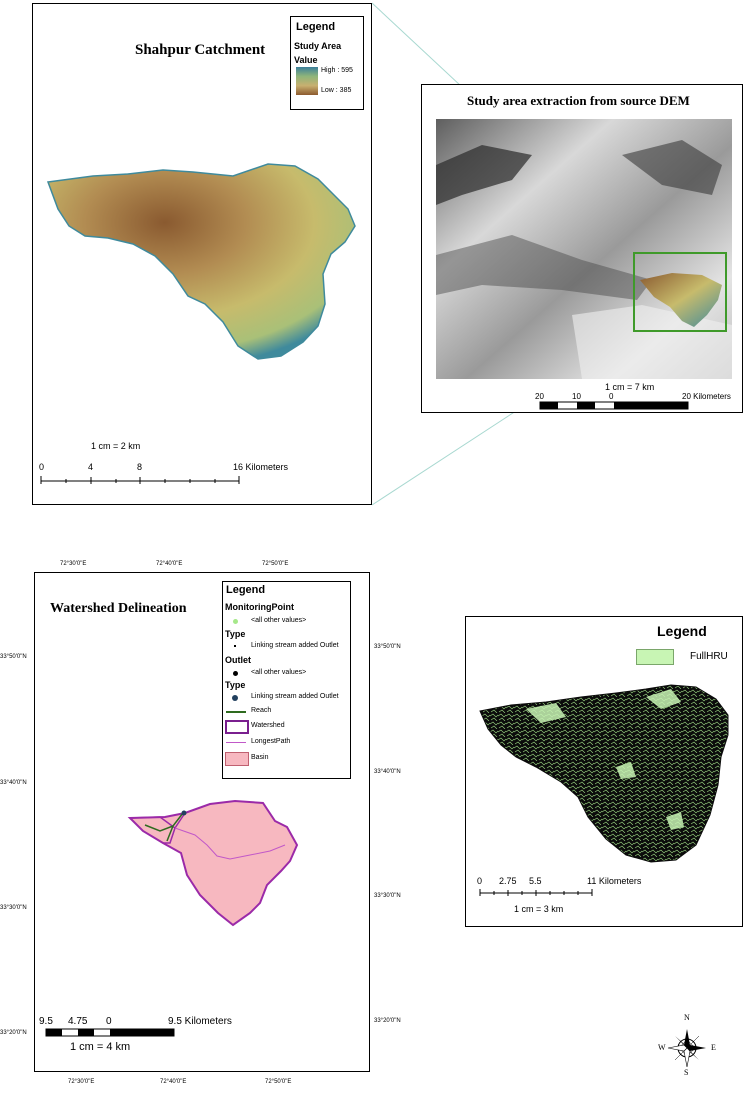 This screenshot has height=1093, width=746. What do you see at coordinates (100, 1047) in the screenshot?
I see `scale-text: 1 cm = 4 km` at bounding box center [100, 1047].